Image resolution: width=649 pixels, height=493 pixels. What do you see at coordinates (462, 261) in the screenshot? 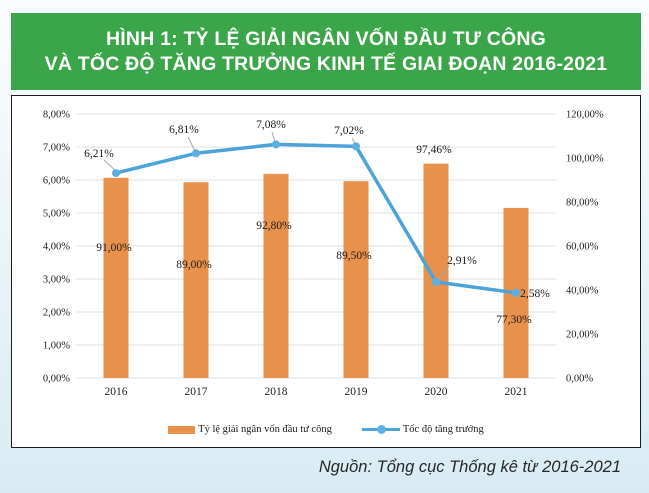
I see `line-data-label: 2,91%` at bounding box center [462, 261].